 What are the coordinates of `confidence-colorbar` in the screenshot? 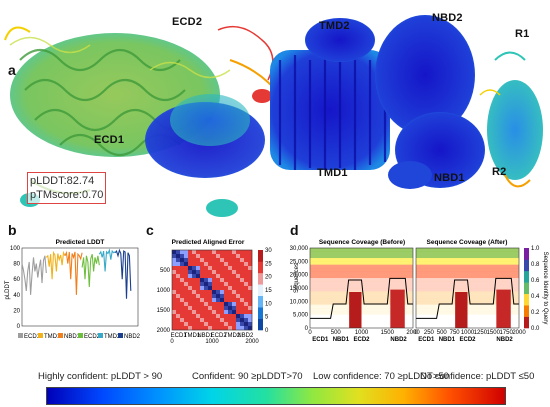 It's located at (276, 396).